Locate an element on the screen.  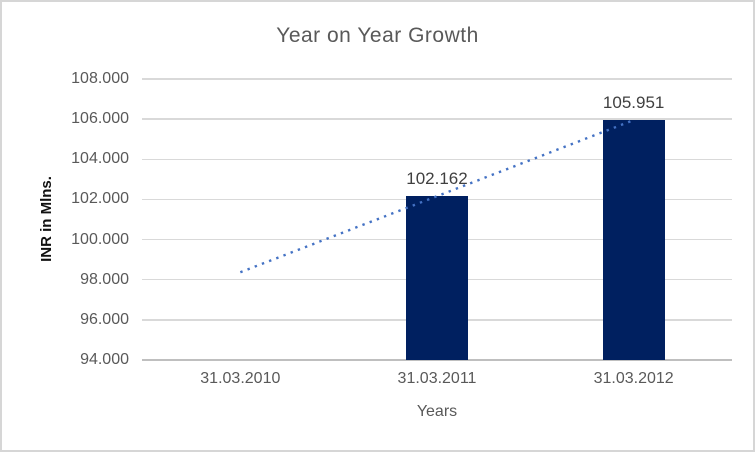
x-axis-line is located at coordinates (437, 360).